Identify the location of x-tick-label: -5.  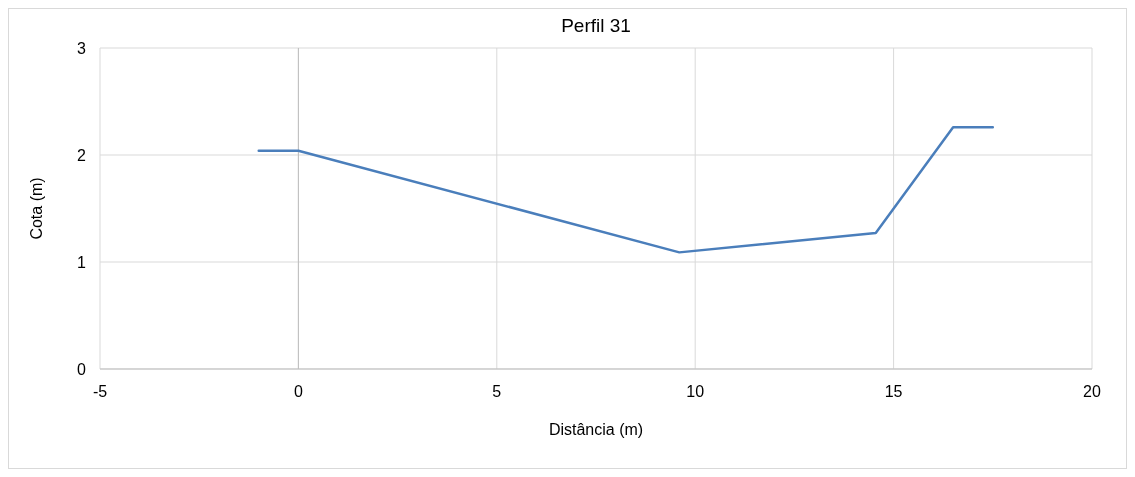
(100, 391).